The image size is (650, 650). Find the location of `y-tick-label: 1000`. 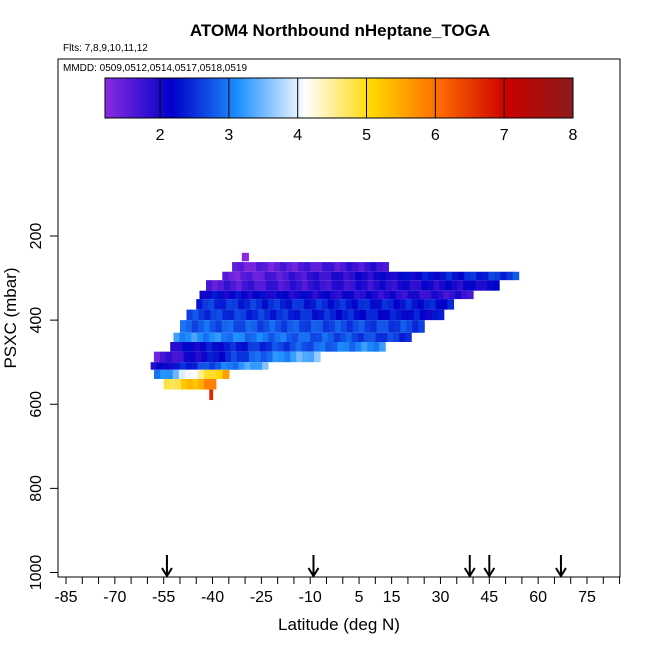

y-tick-label: 1000 is located at coordinates (36, 573).